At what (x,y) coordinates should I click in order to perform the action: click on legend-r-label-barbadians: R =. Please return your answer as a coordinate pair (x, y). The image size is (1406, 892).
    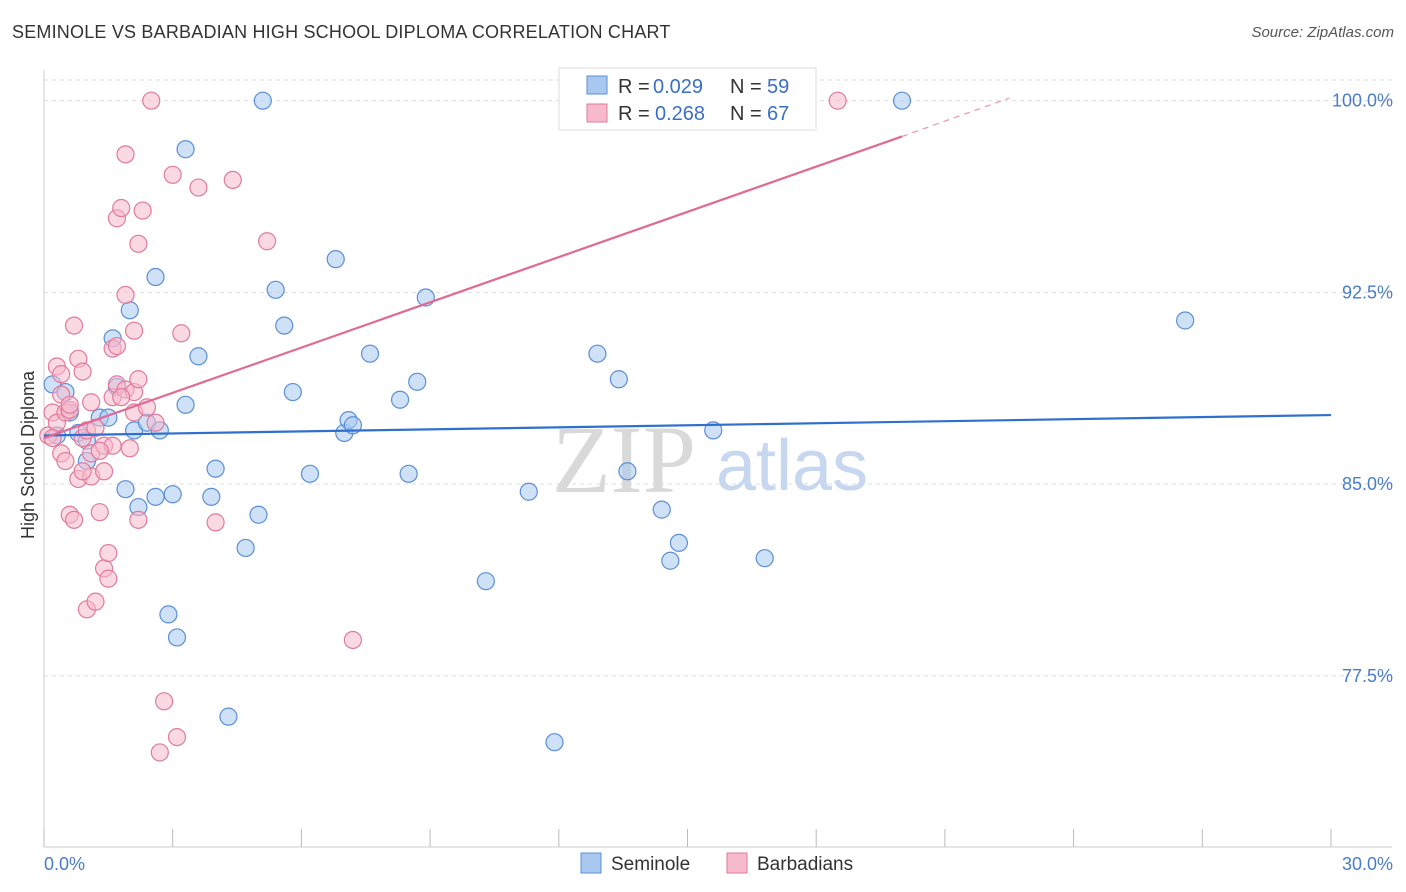
    Looking at the image, I should click on (634, 114).